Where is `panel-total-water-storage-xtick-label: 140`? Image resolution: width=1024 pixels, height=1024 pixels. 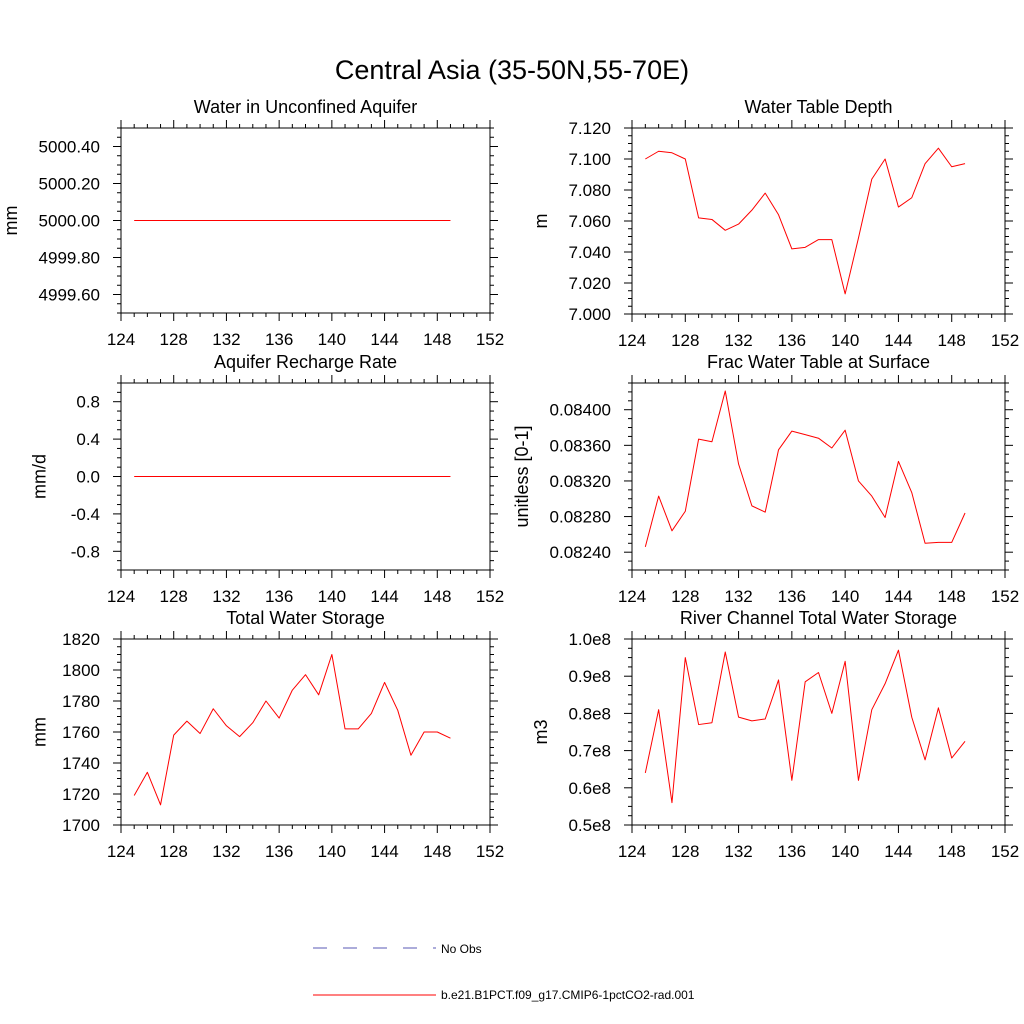
panel-total-water-storage-xtick-label: 140 is located at coordinates (332, 851).